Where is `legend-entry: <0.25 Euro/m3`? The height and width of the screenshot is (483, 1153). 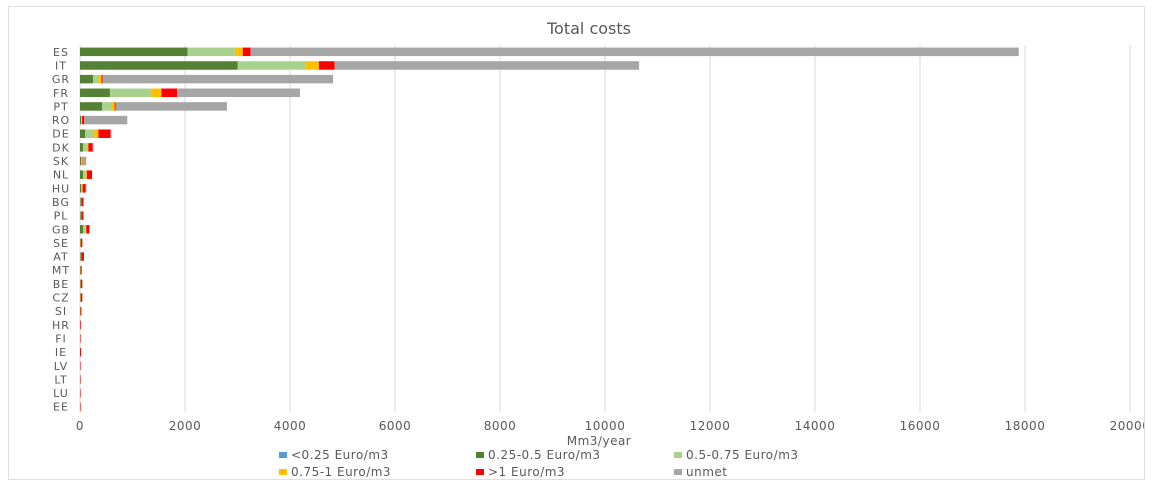
legend-entry: <0.25 Euro/m3 is located at coordinates (340, 455).